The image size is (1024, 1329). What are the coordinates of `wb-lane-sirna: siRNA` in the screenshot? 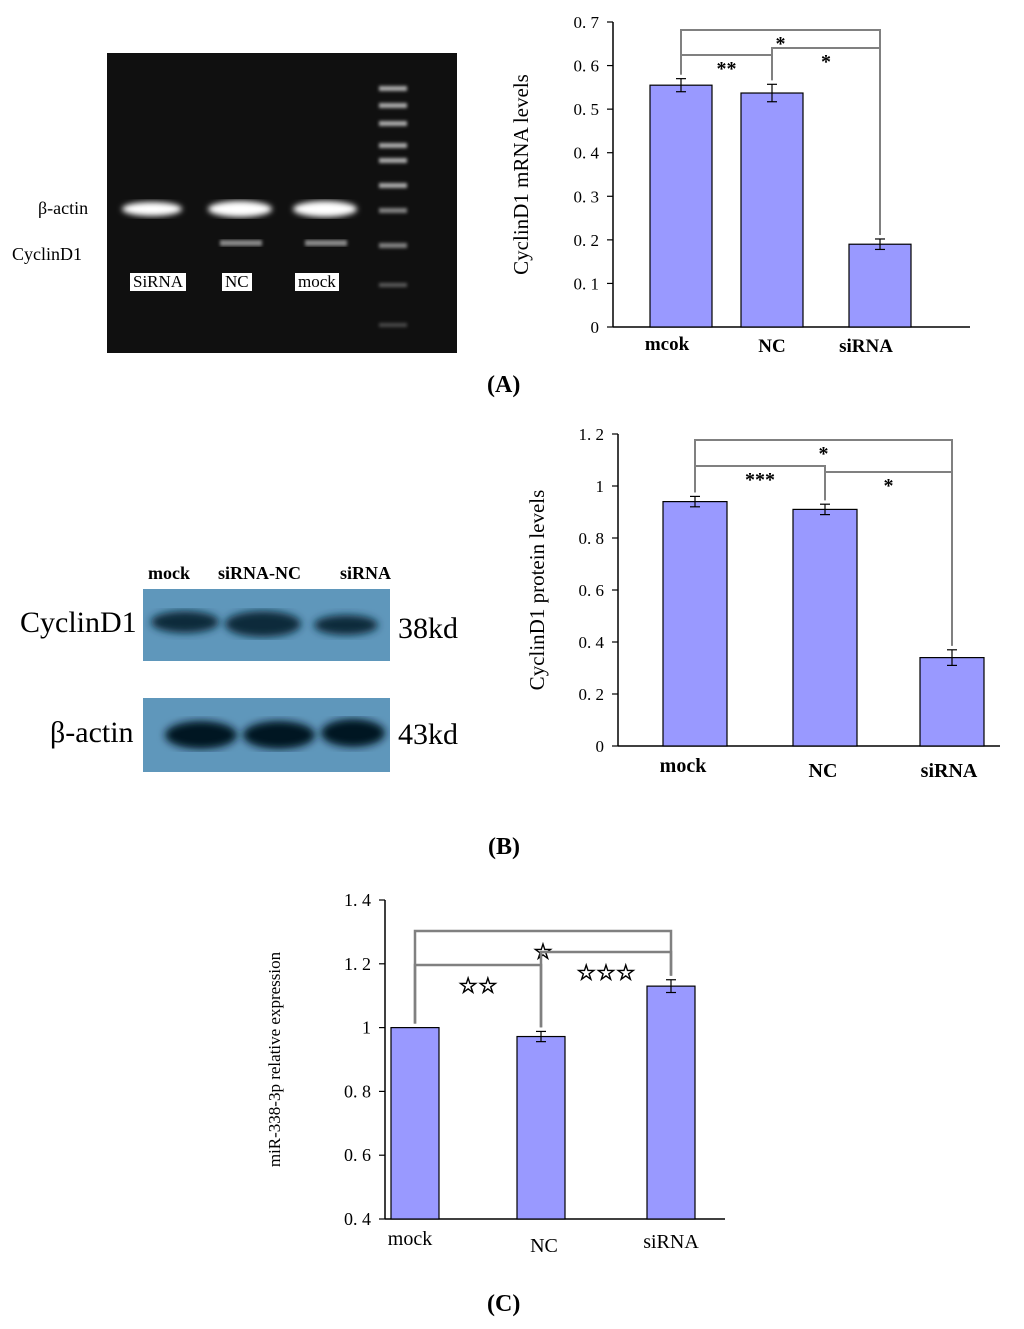 It's located at (366, 573).